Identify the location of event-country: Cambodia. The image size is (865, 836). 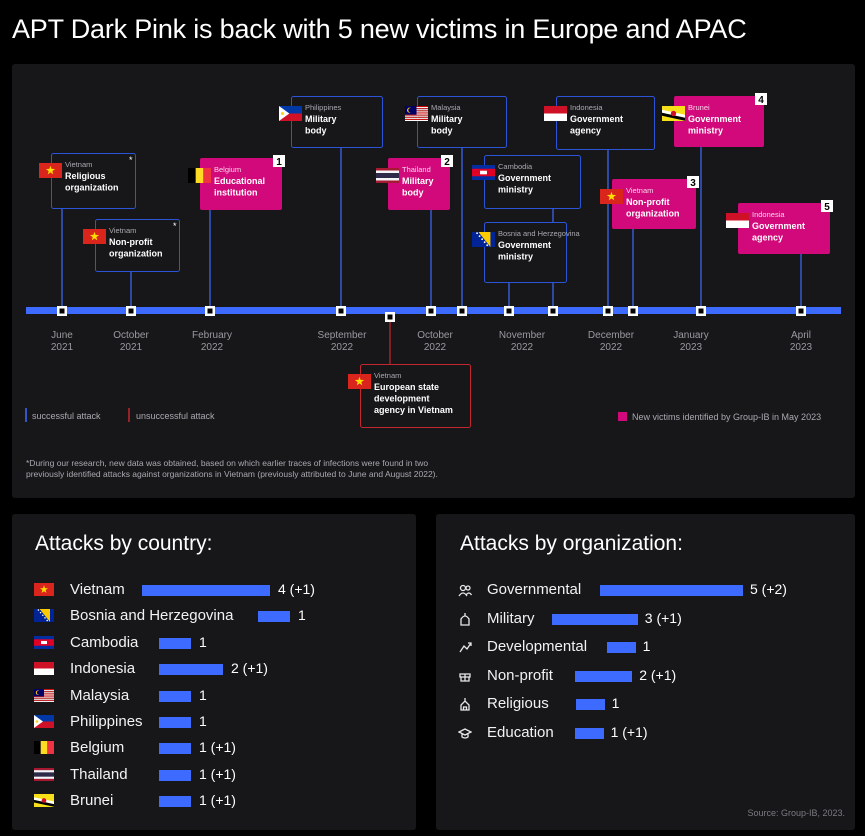
(515, 166).